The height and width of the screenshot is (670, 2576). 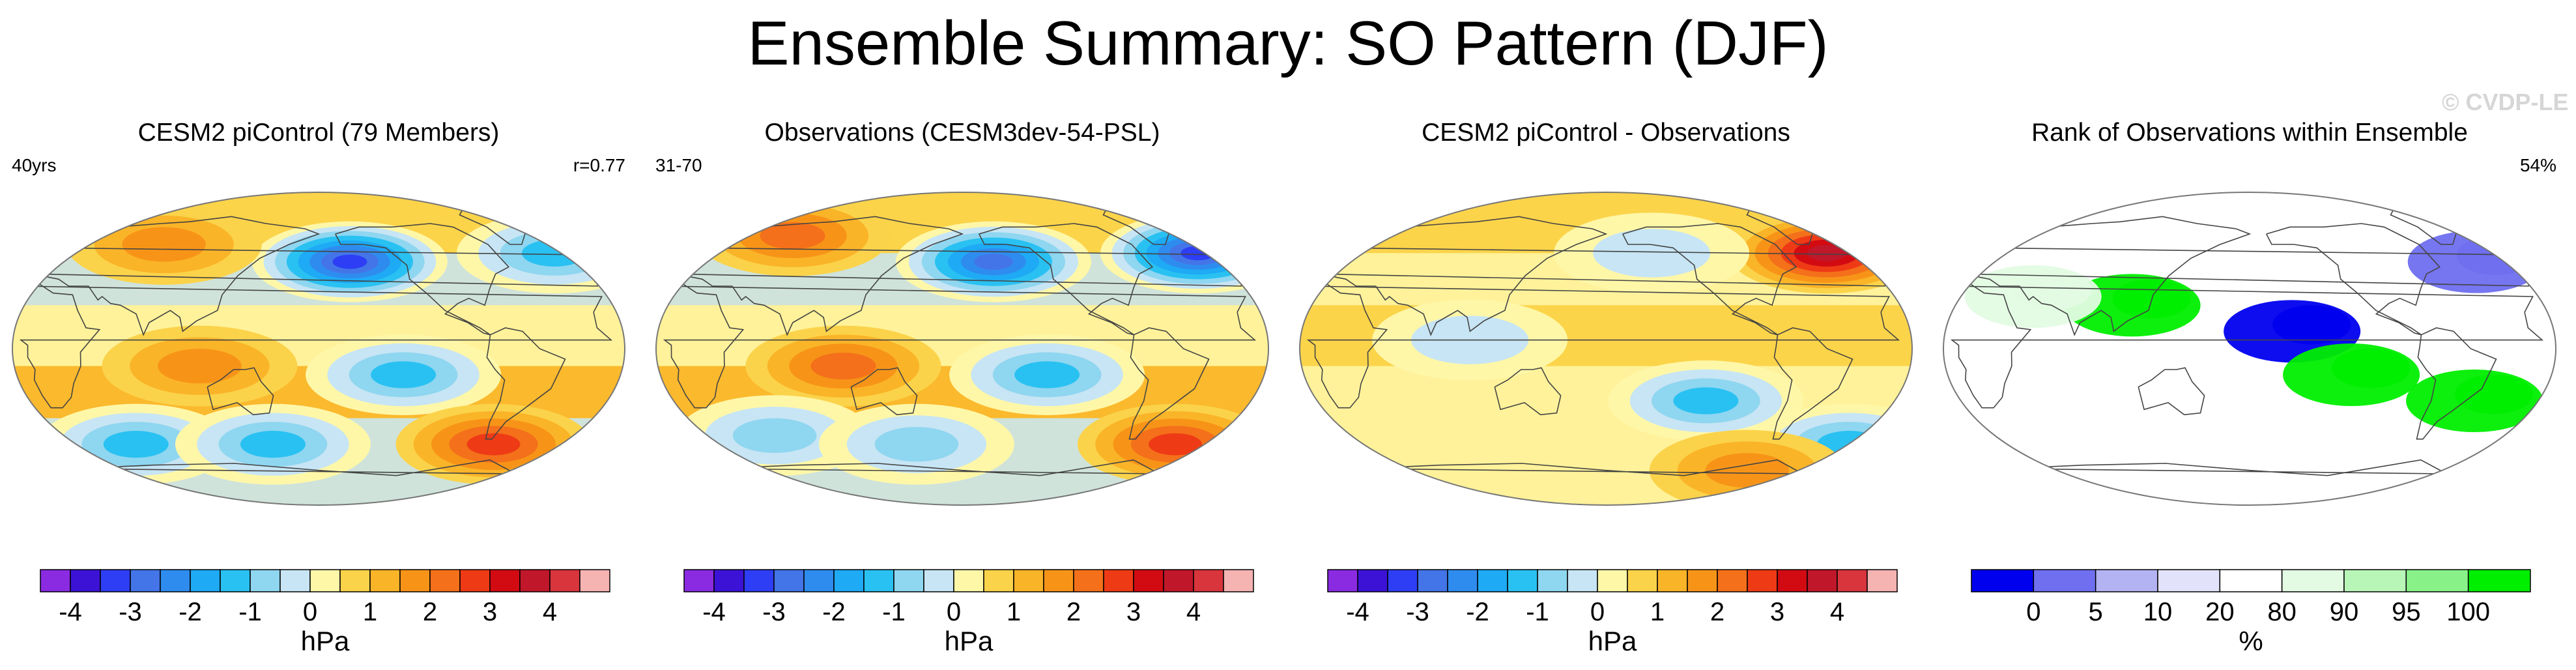 I want to click on panel-title: CESM2 piControl - Observations, so click(x=1606, y=133).